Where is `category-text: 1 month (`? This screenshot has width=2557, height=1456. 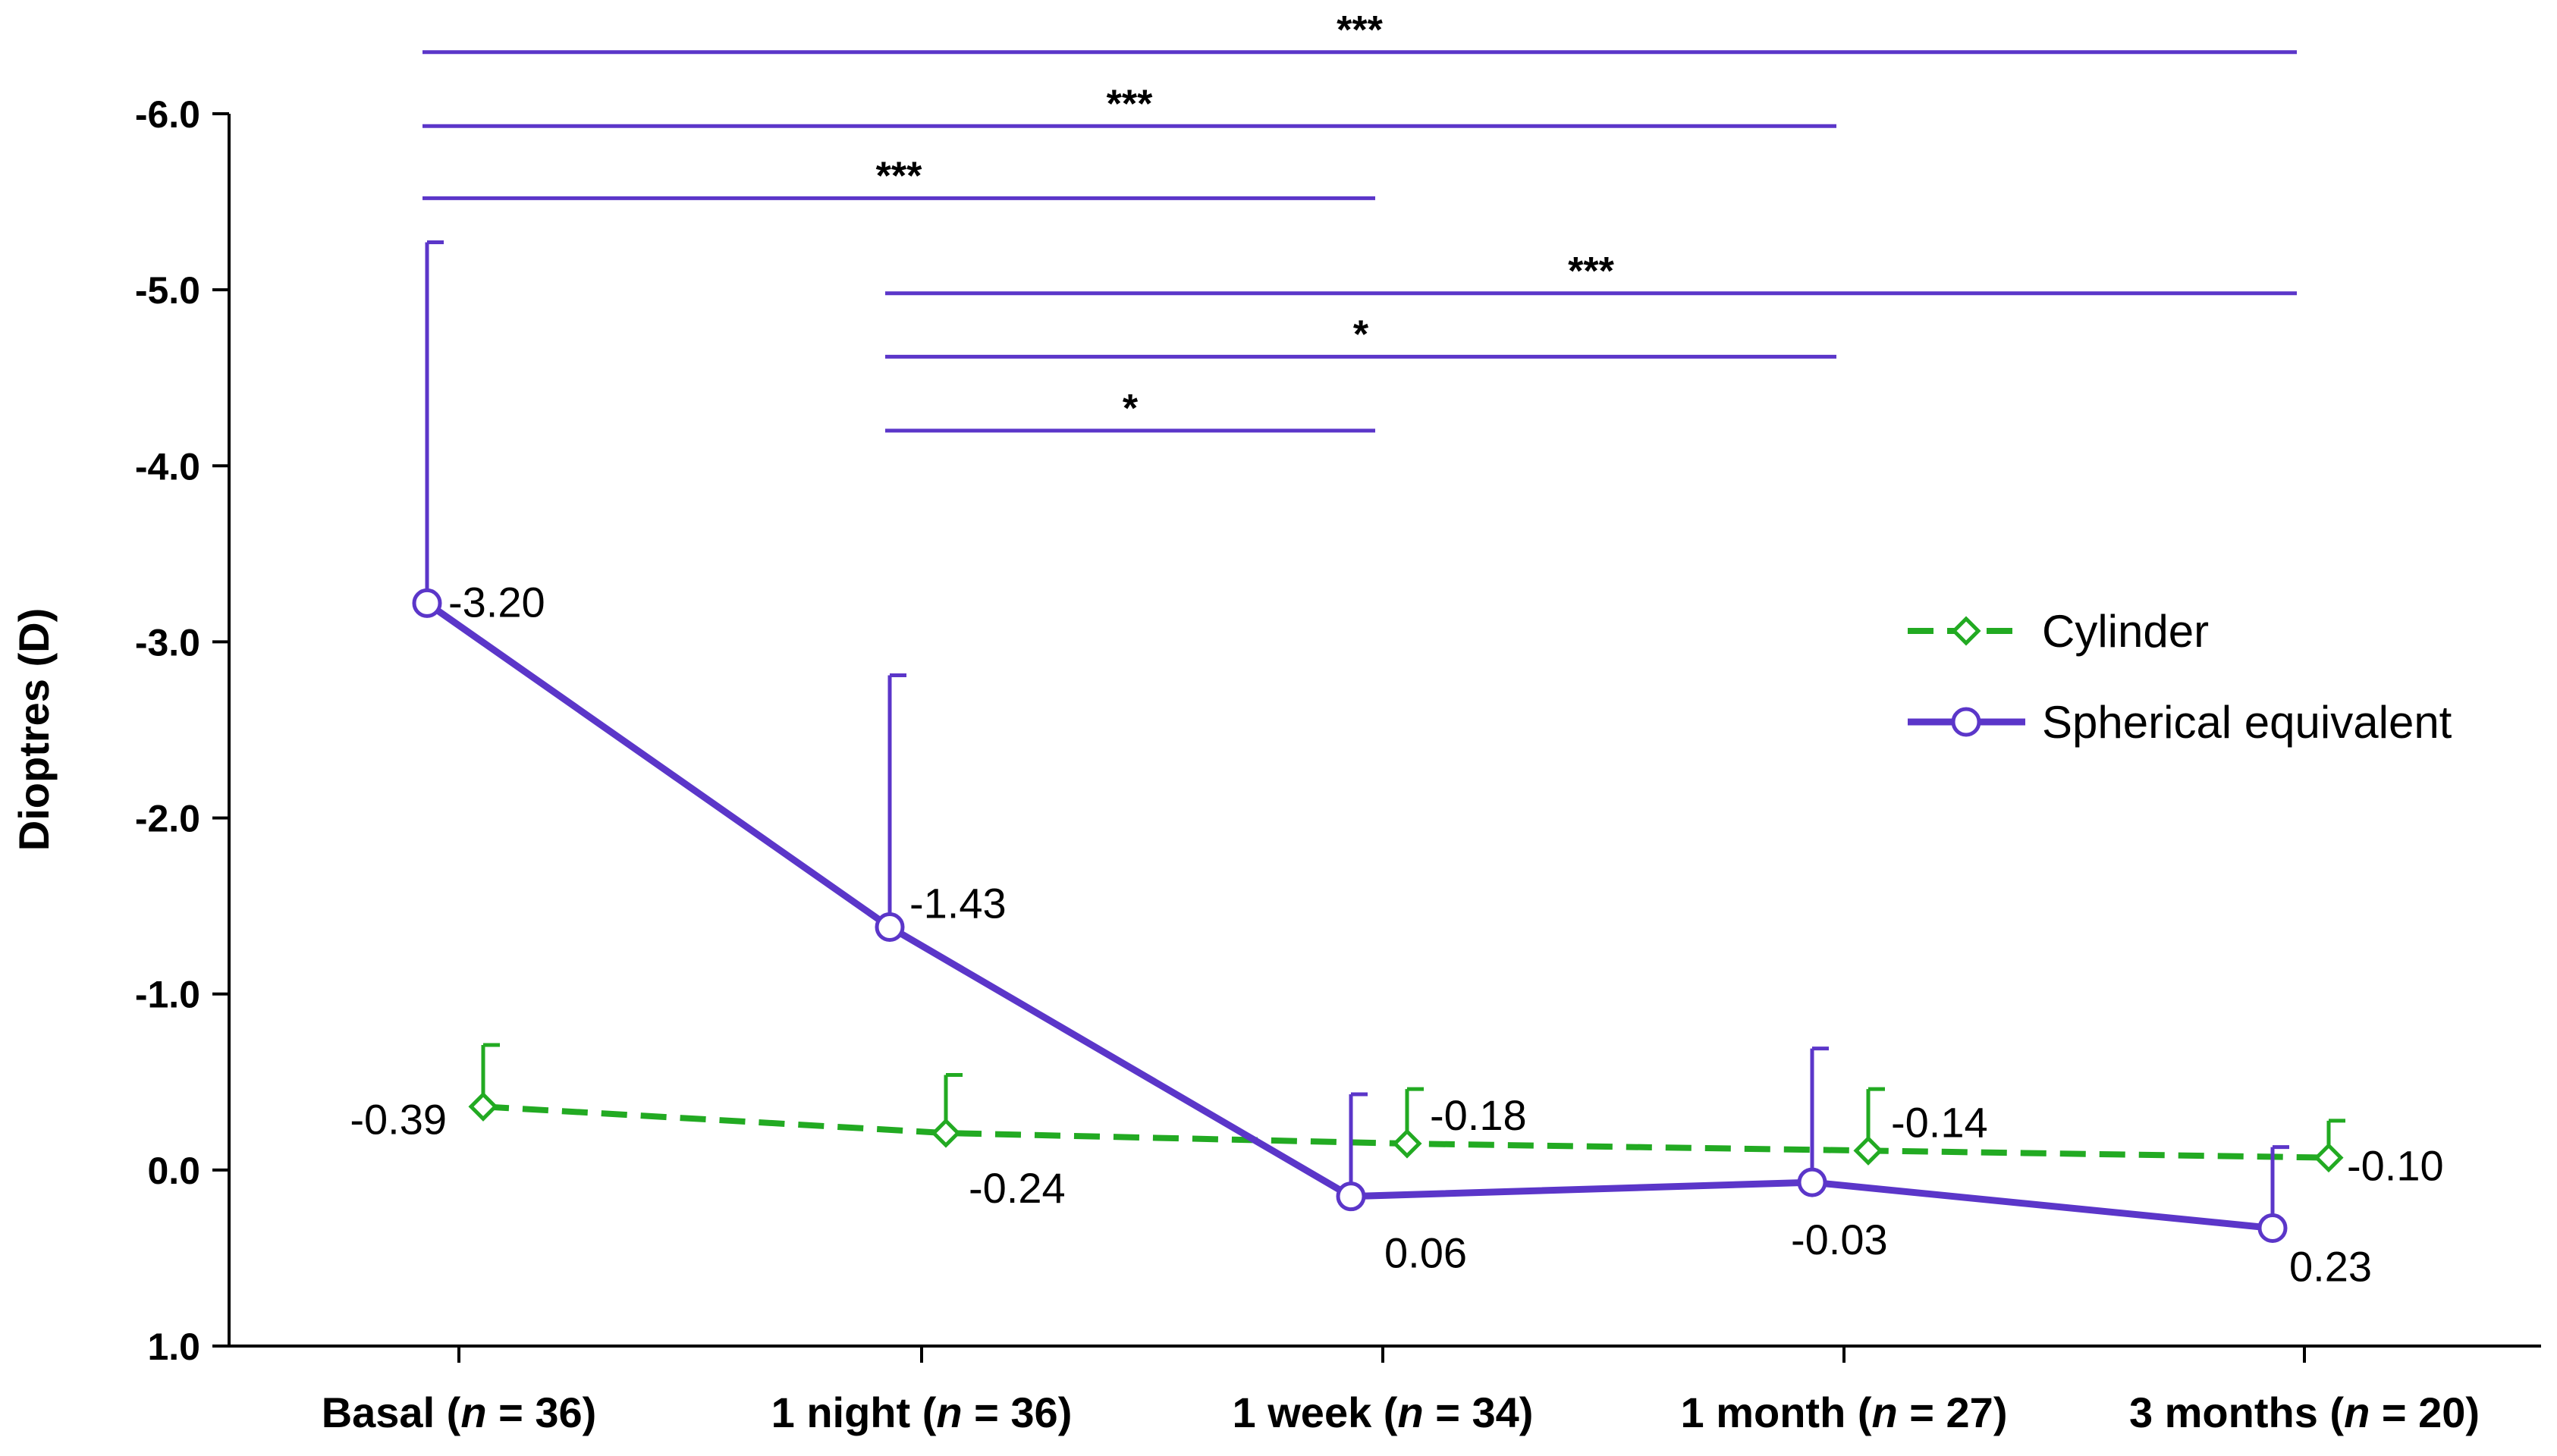
category-text: 1 month ( is located at coordinates (1776, 1412).